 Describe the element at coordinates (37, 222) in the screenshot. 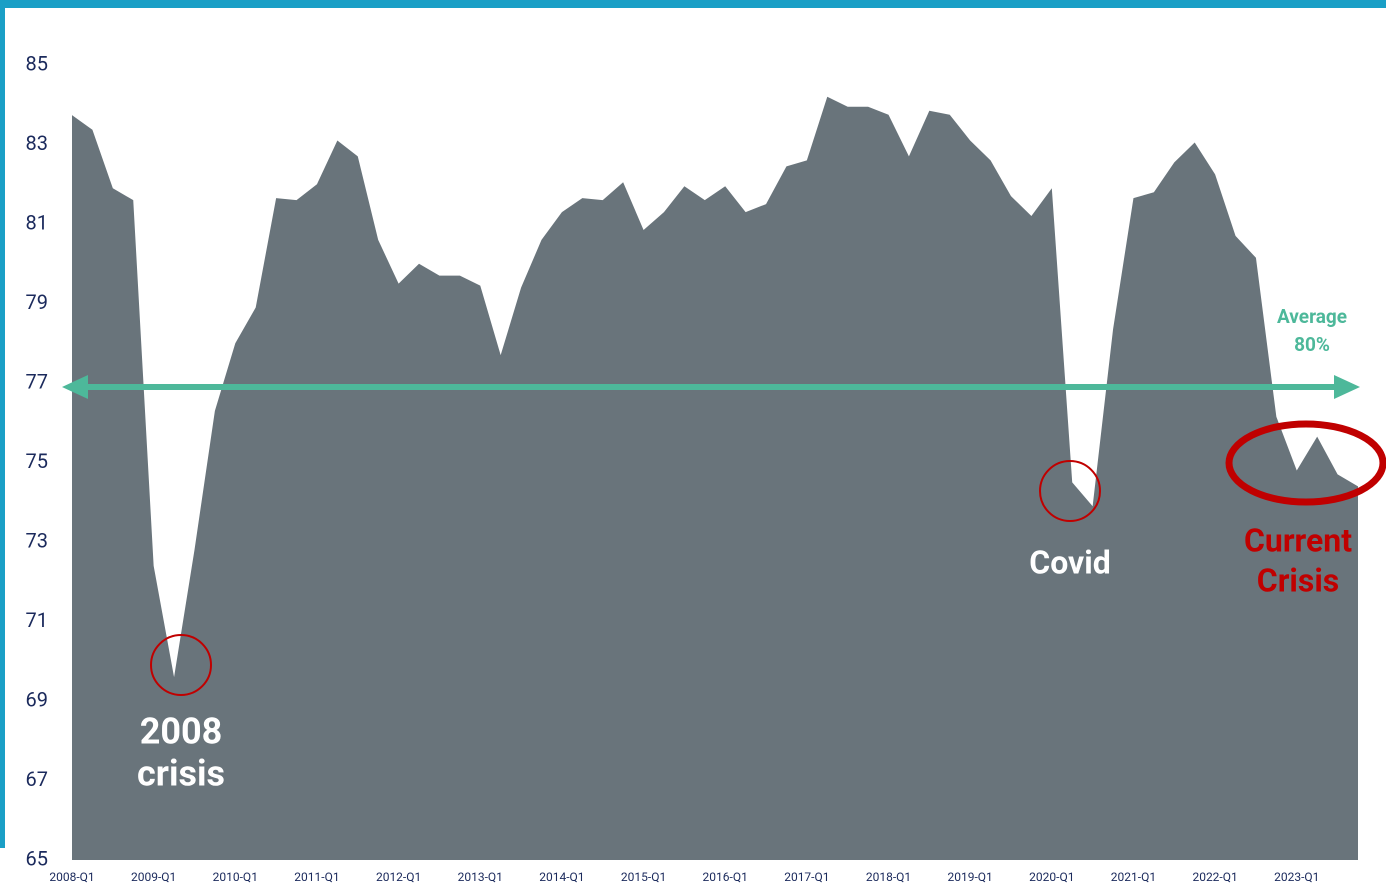

I see `y-tick-label: 81` at that location.